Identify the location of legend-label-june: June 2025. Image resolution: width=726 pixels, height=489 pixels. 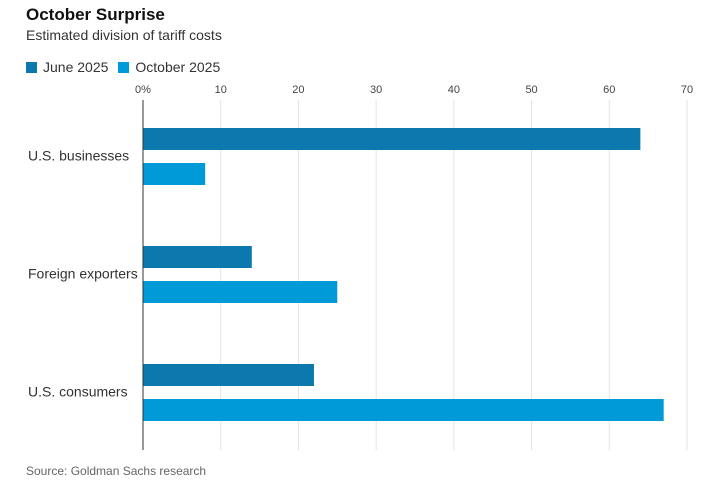
(76, 67).